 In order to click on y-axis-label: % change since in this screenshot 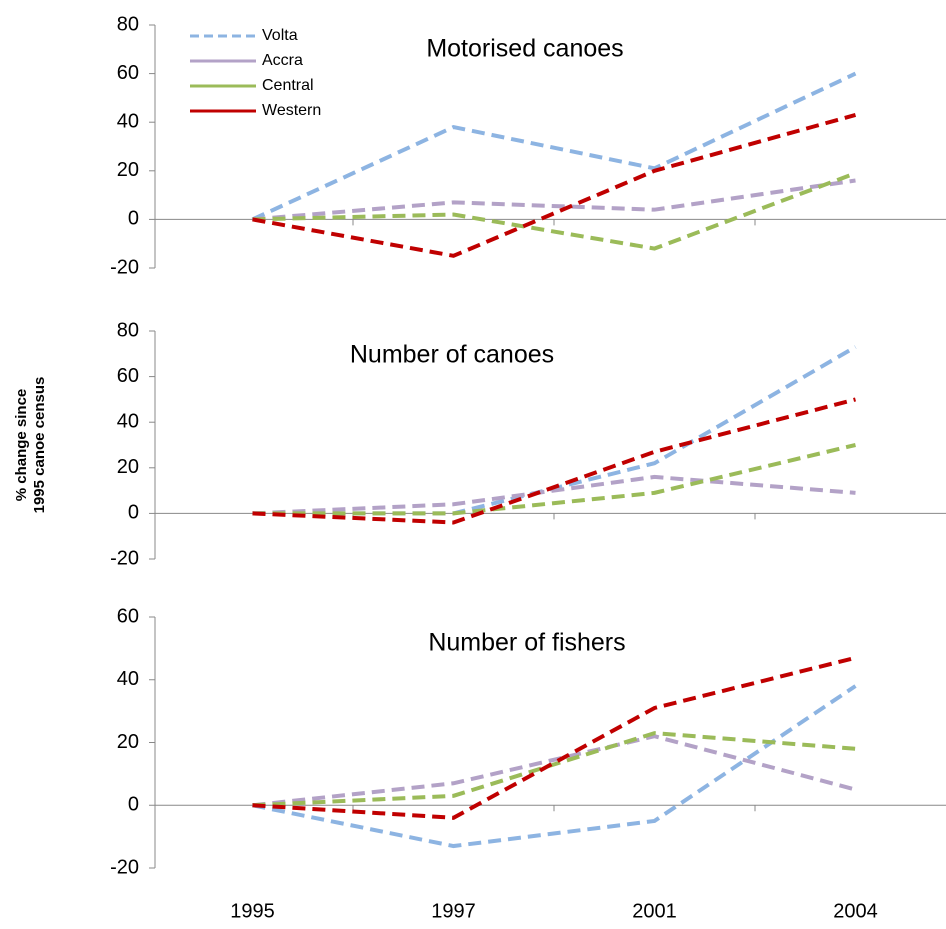, I will do `click(21, 445)`.